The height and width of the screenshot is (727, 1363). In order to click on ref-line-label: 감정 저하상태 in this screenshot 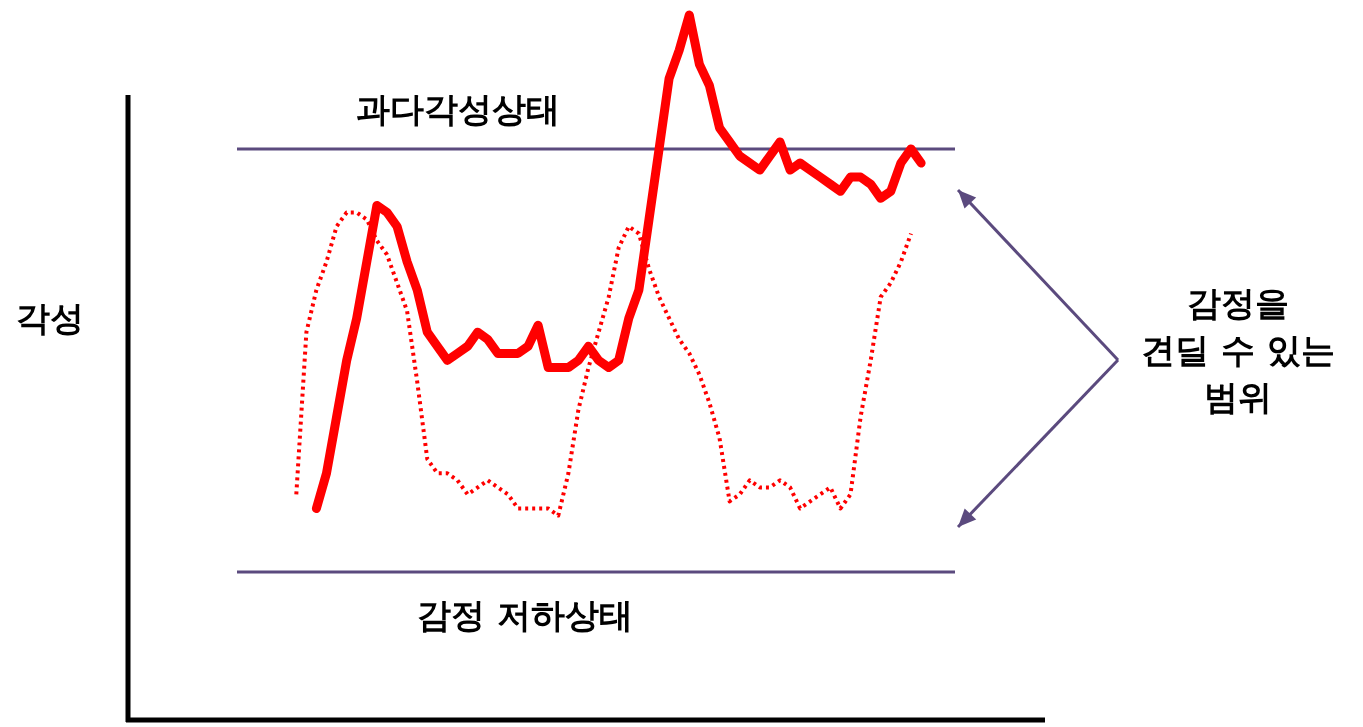, I will do `click(525, 614)`.